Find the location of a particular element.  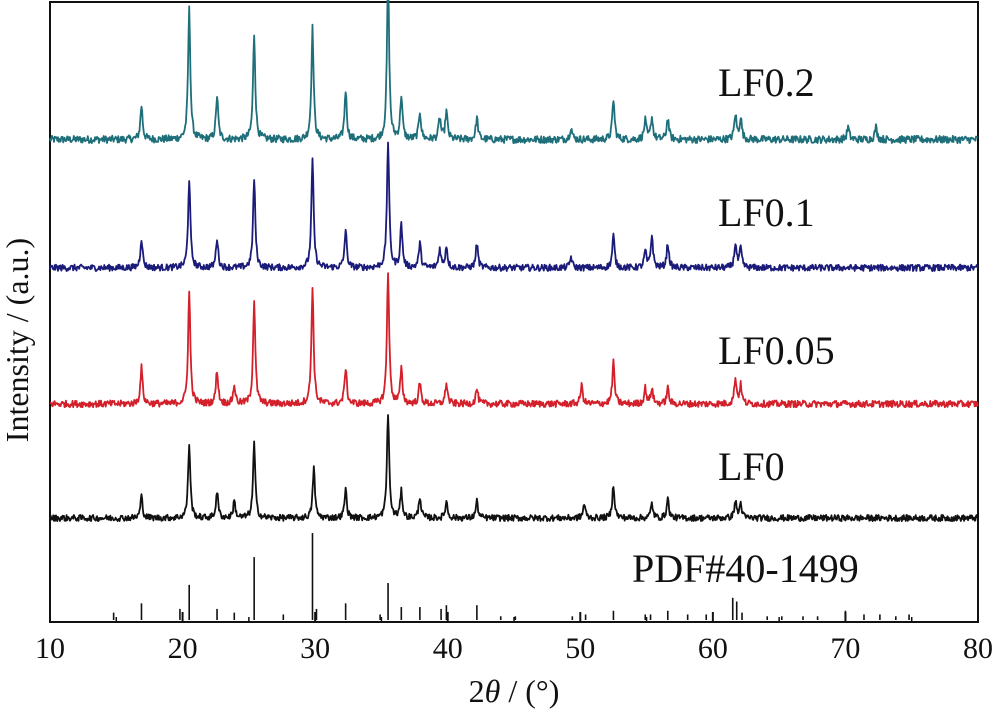

x-tick-label: 30 is located at coordinates (315, 648).